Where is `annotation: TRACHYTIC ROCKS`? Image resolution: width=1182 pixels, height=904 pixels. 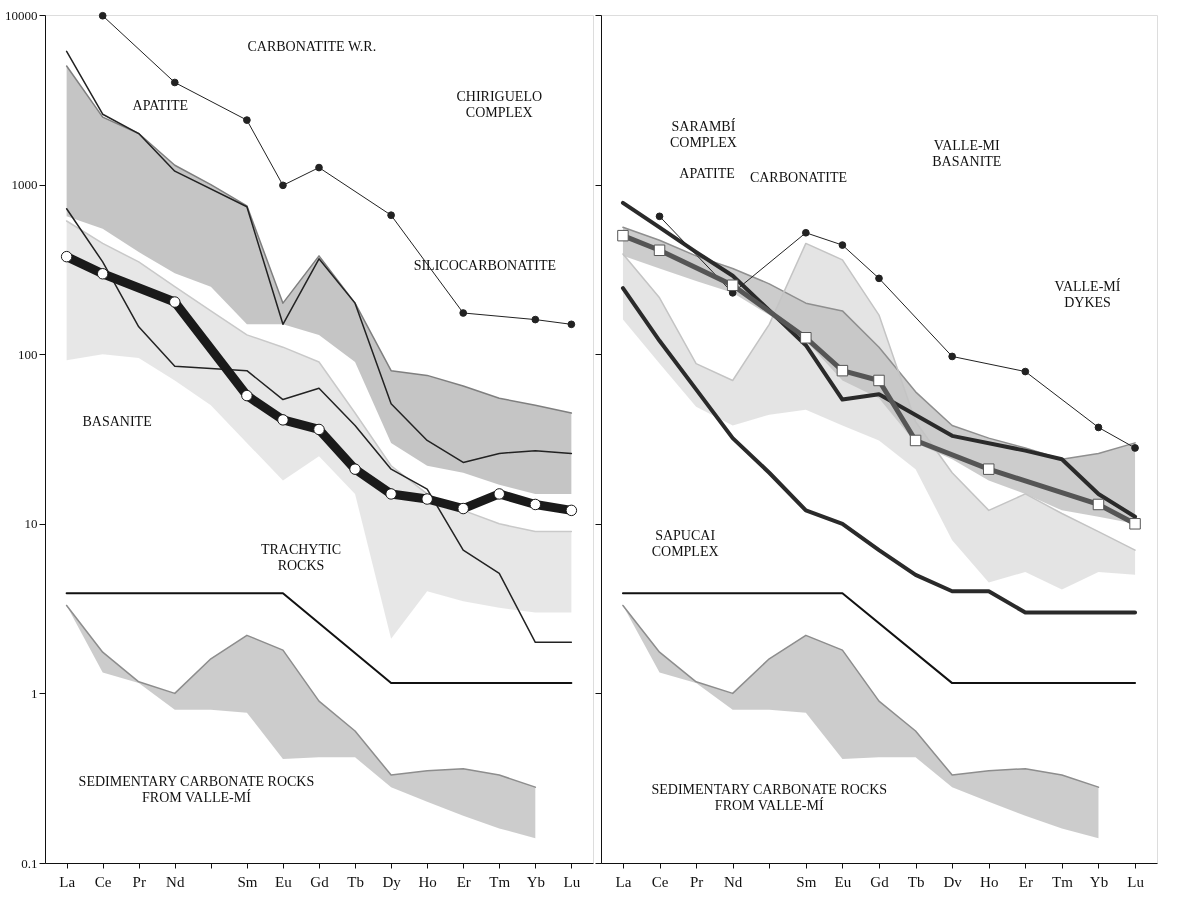 annotation: TRACHYTIC ROCKS is located at coordinates (301, 558).